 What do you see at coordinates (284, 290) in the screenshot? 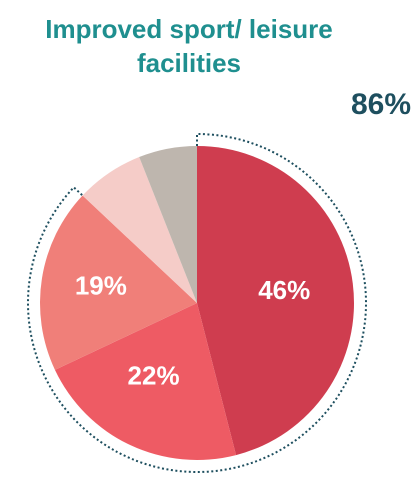
I see `pie-slice-label-1: 46%` at bounding box center [284, 290].